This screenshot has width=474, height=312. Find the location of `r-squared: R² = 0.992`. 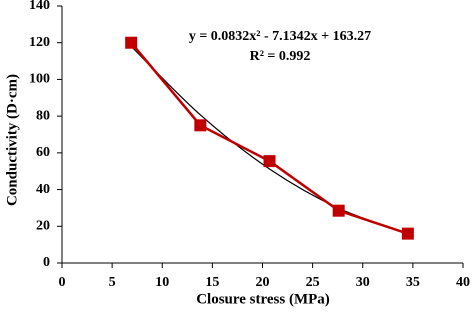

r-squared: R² = 0.992 is located at coordinates (280, 56).